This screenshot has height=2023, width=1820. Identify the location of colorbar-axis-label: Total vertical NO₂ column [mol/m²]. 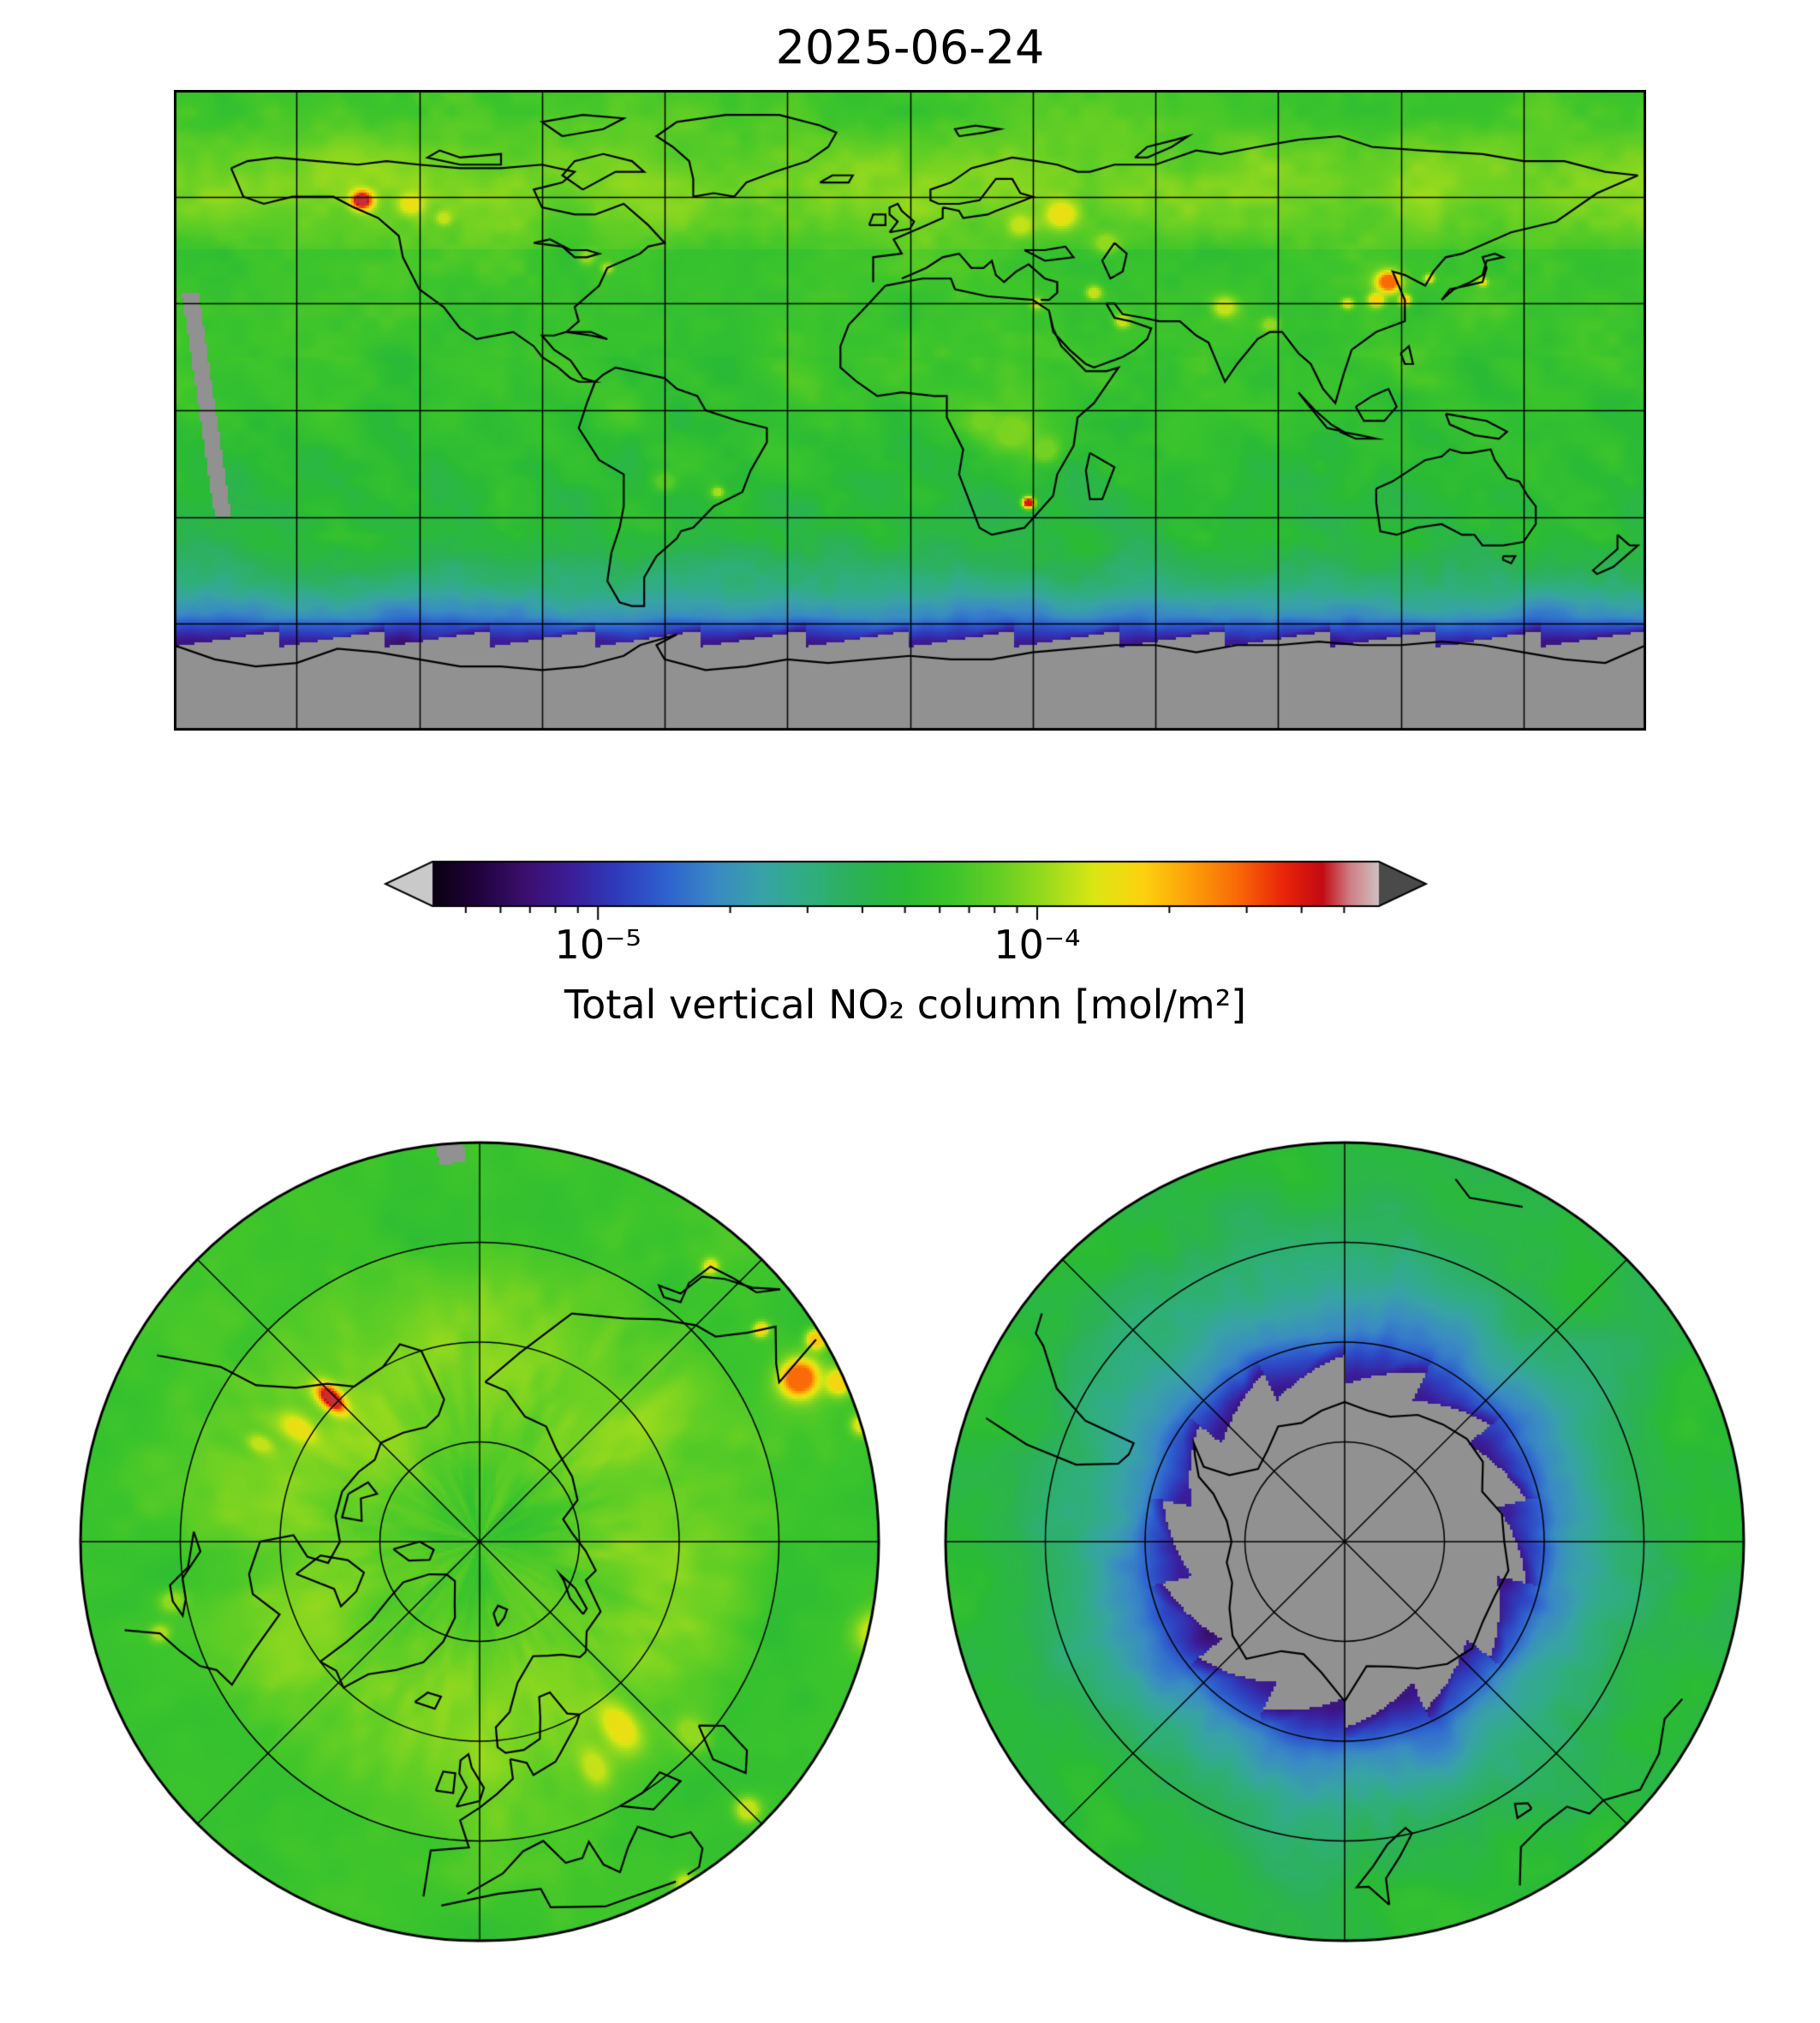
(905, 1005).